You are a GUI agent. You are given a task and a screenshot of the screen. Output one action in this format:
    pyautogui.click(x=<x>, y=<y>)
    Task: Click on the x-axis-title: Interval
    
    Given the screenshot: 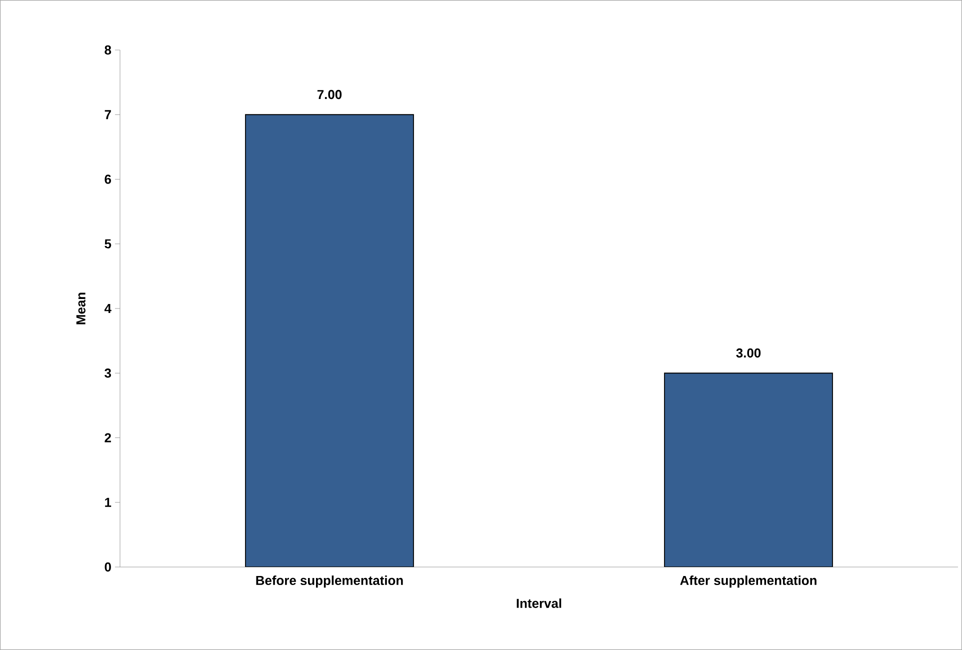 What is the action you would take?
    pyautogui.click(x=539, y=603)
    